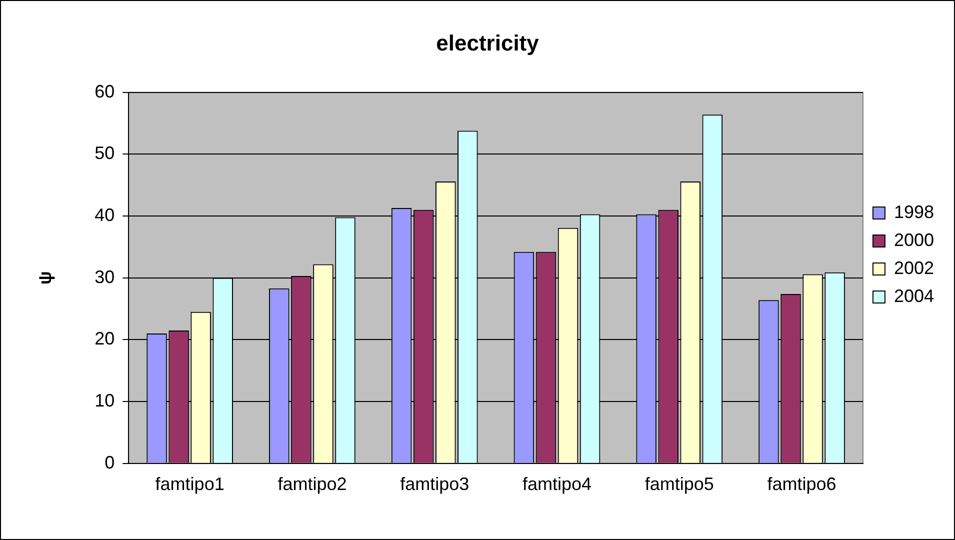  Describe the element at coordinates (104, 338) in the screenshot. I see `y-tick-label: 20` at that location.